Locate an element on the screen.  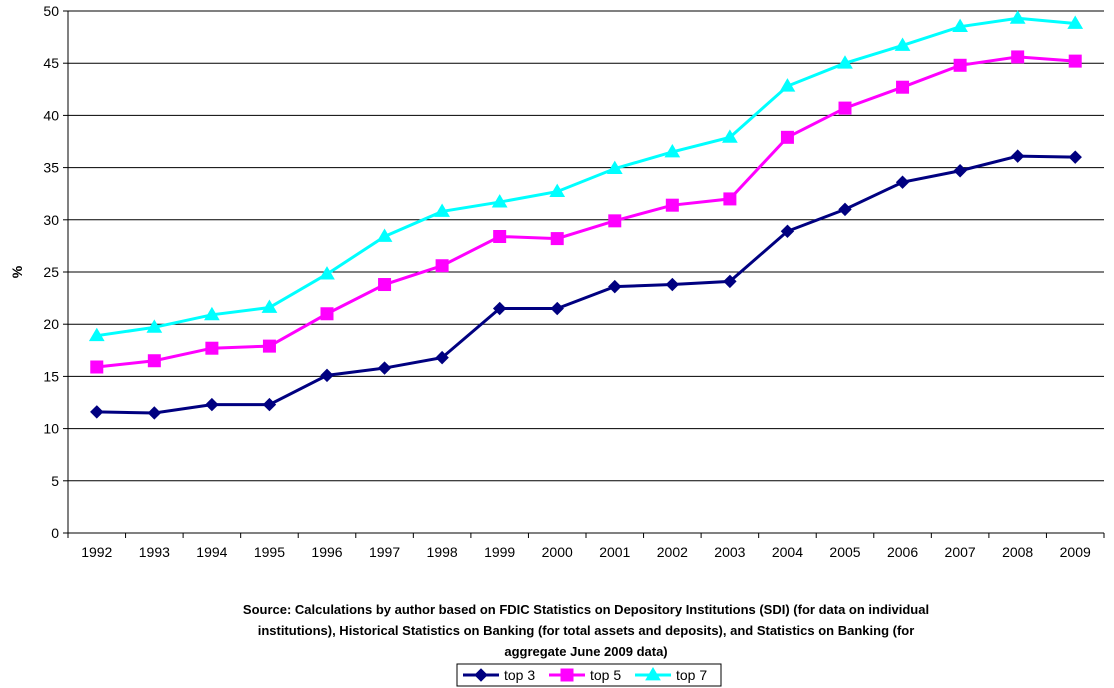
point-top-7-2003 is located at coordinates (730, 136).